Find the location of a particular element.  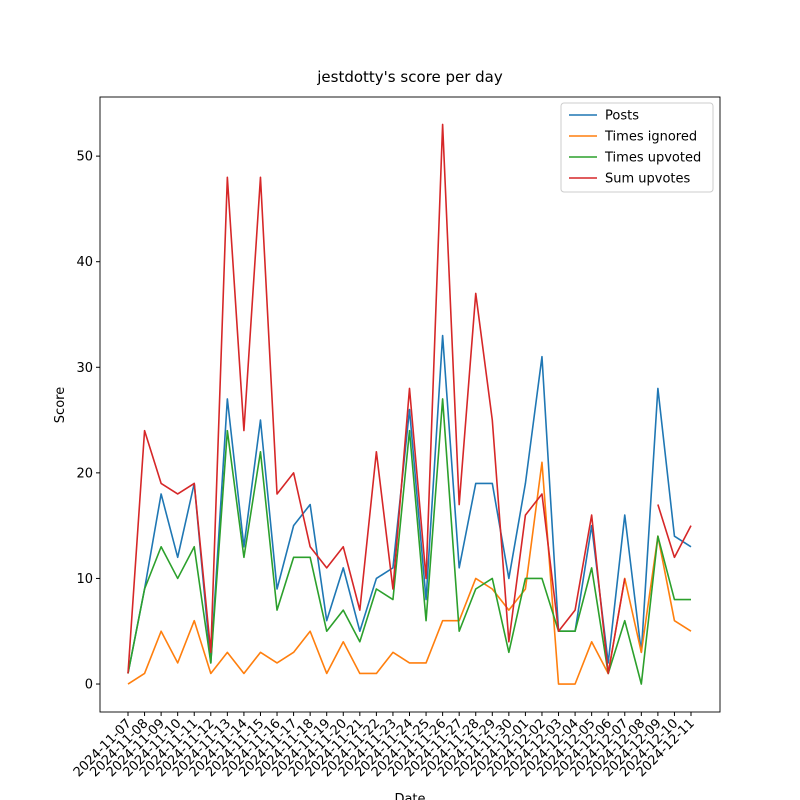

legend-label: Times upvoted is located at coordinates (652, 158).